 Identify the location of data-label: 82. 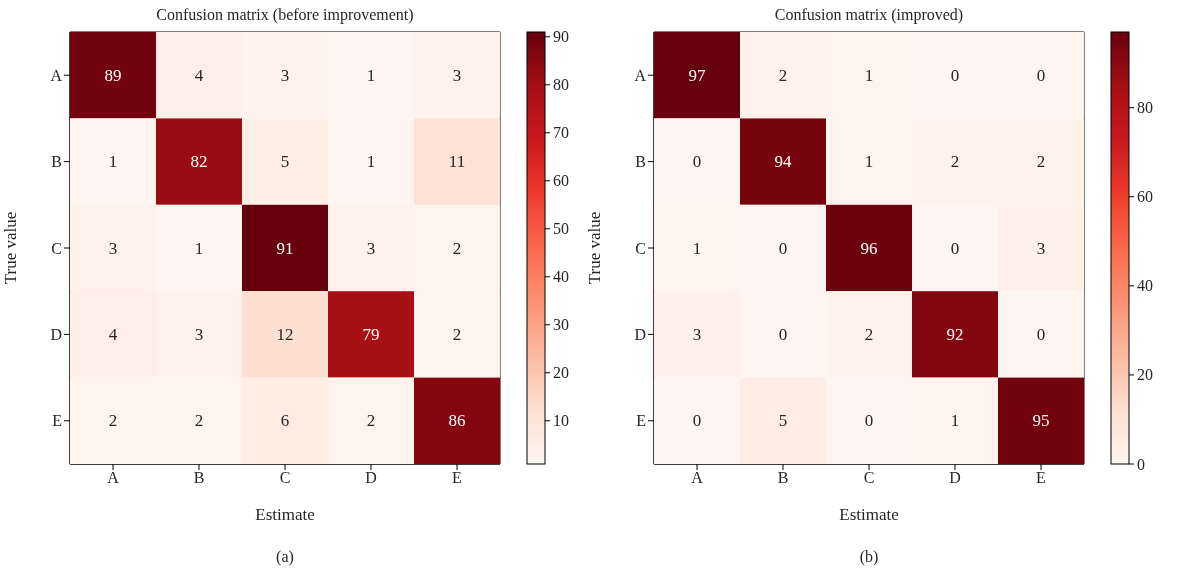
(199, 162).